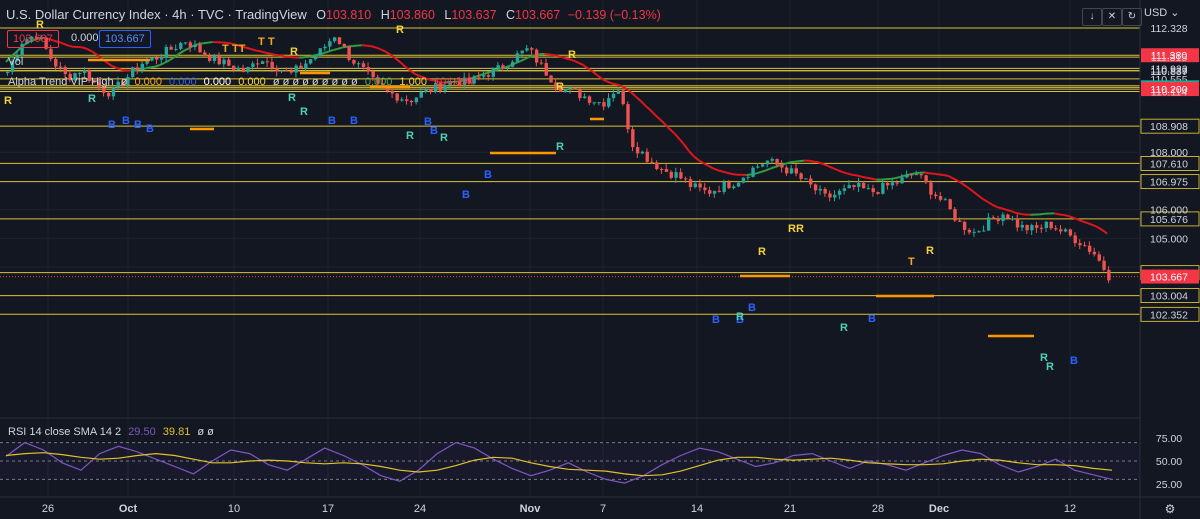 This screenshot has height=519, width=1200. Describe the element at coordinates (1112, 17) in the screenshot. I see `close-icon: ✕` at that location.